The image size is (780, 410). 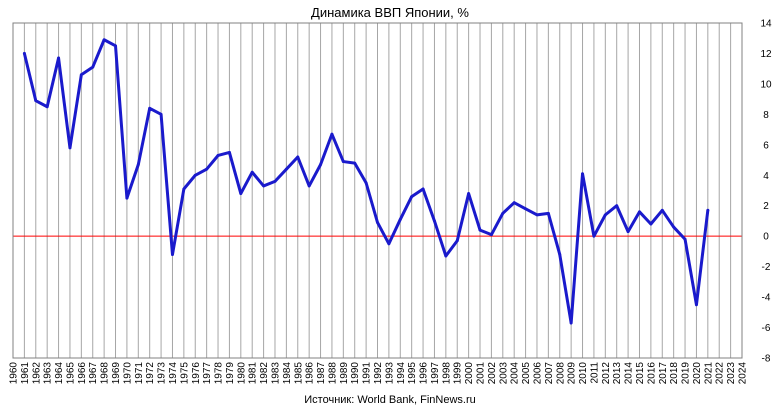 I want to click on y-tick-label: 6, so click(x=766, y=145).